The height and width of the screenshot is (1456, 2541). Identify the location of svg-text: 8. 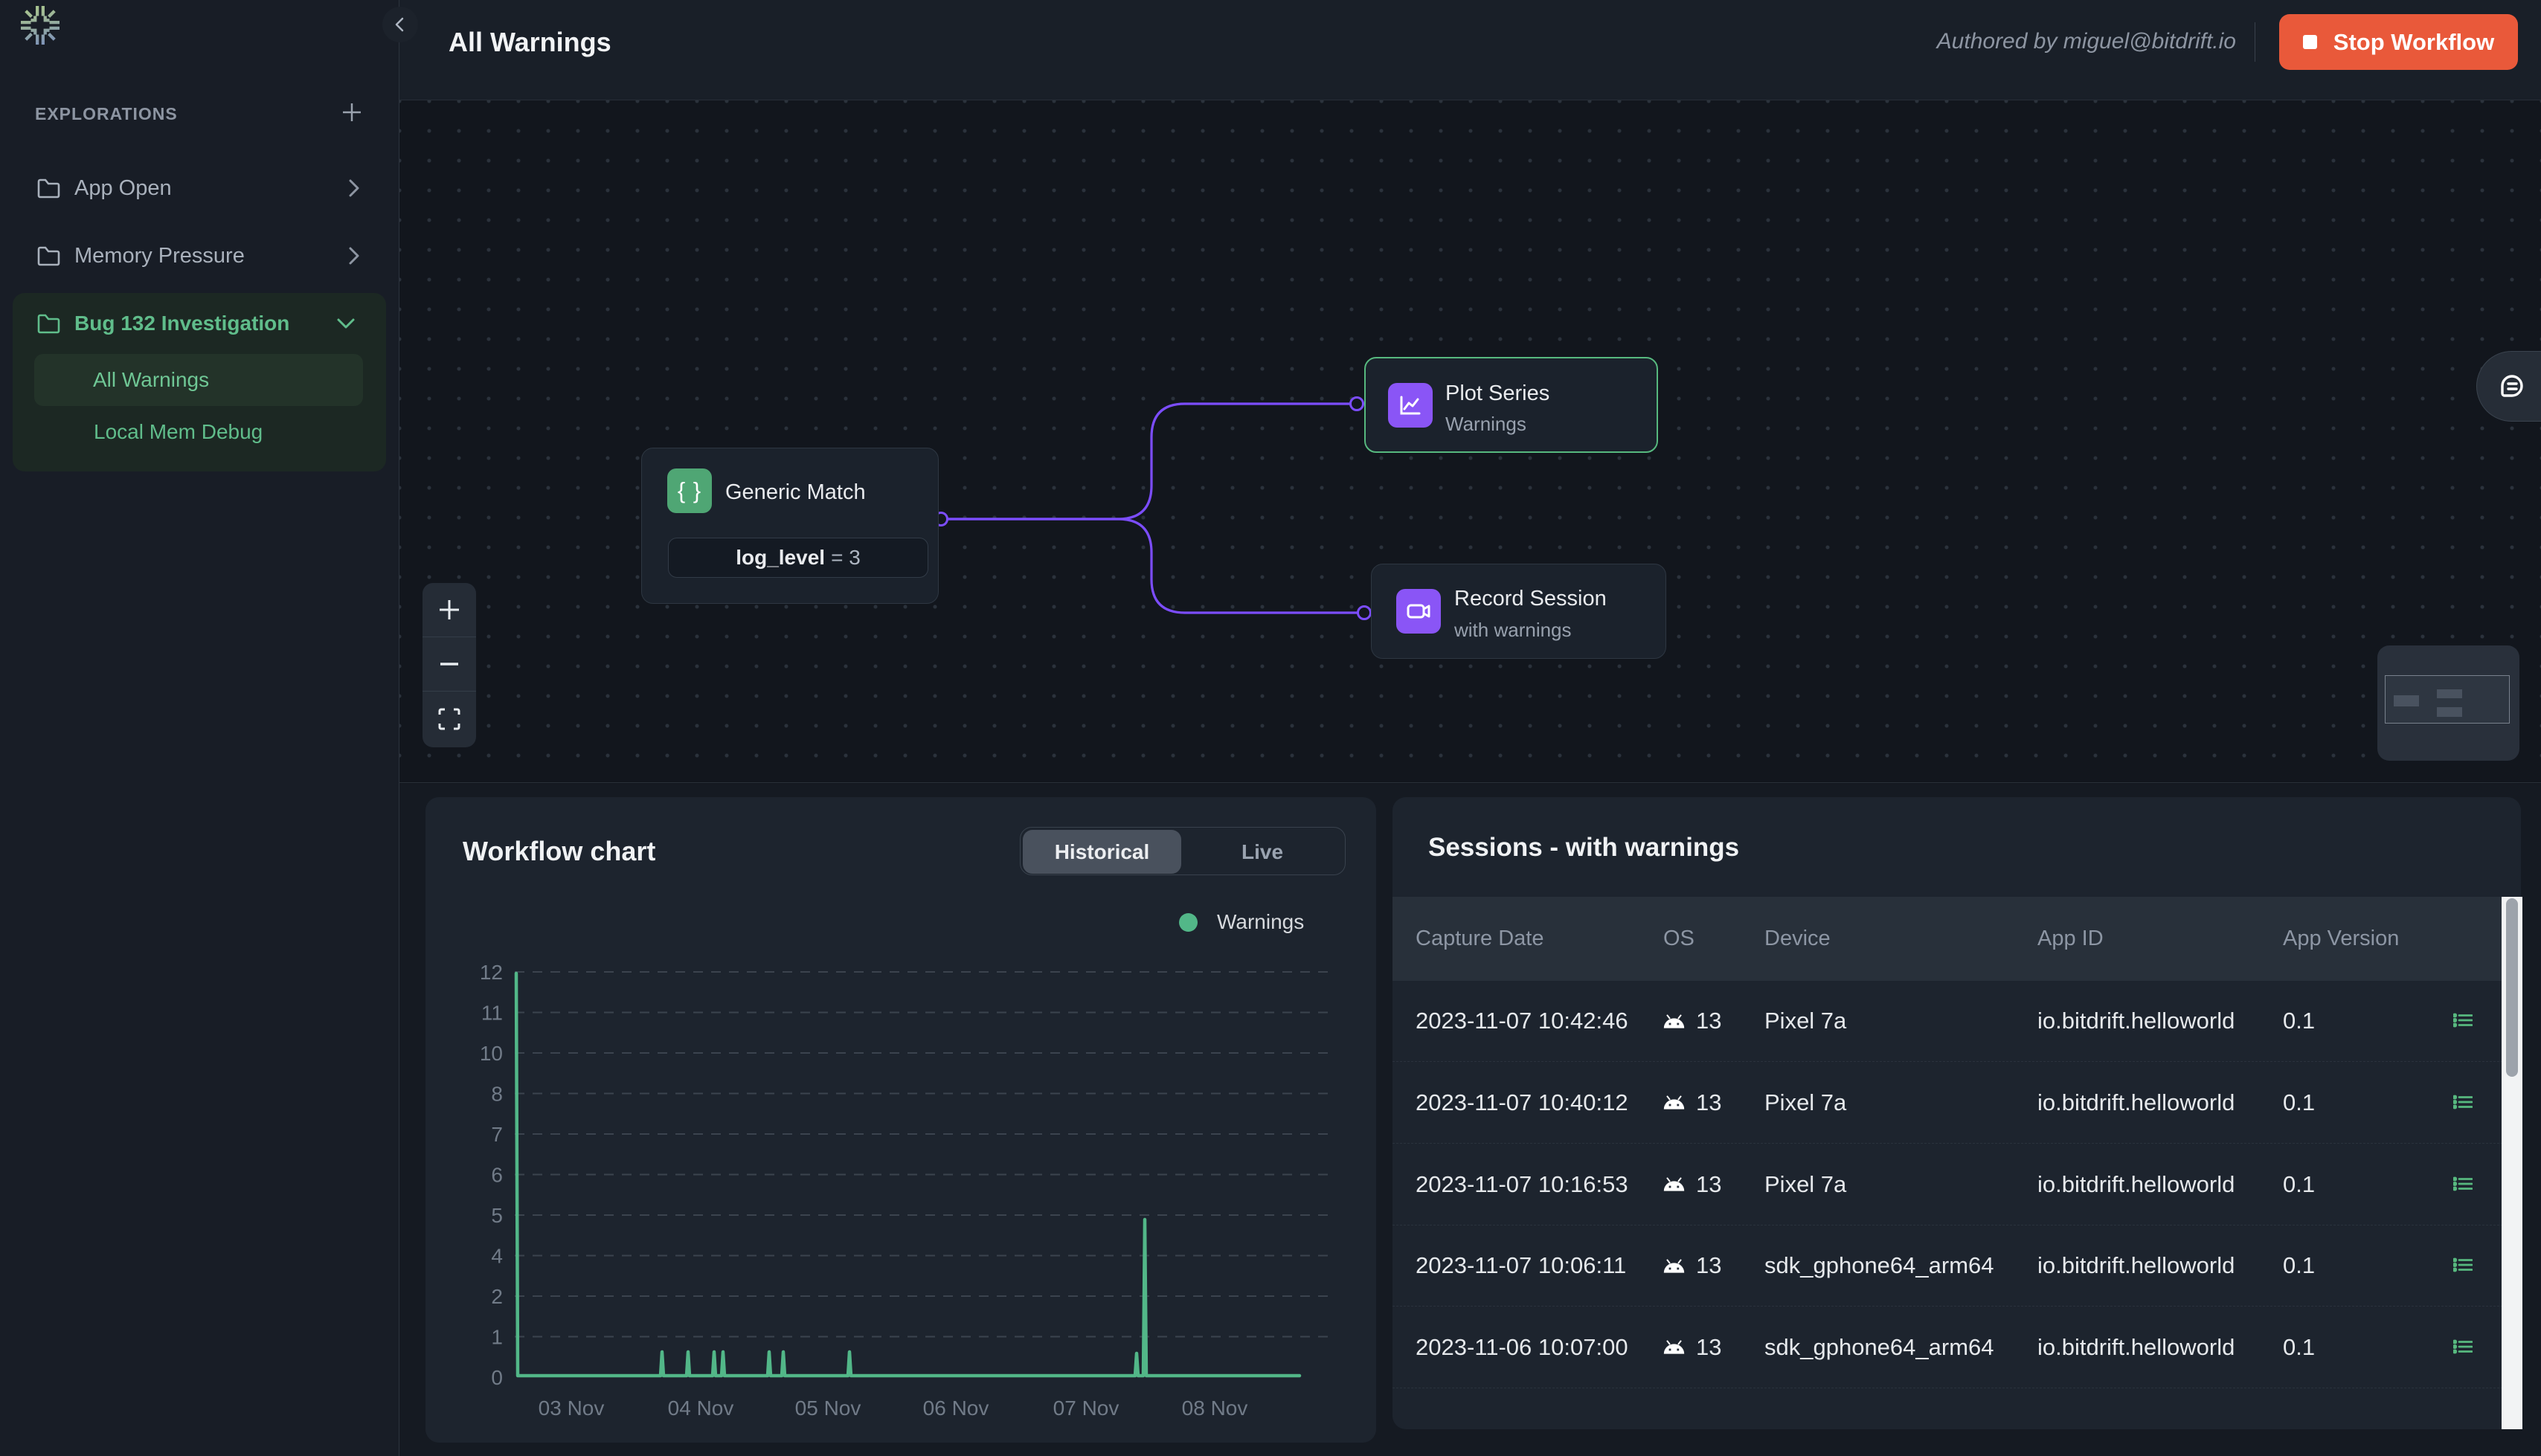
(497, 1095).